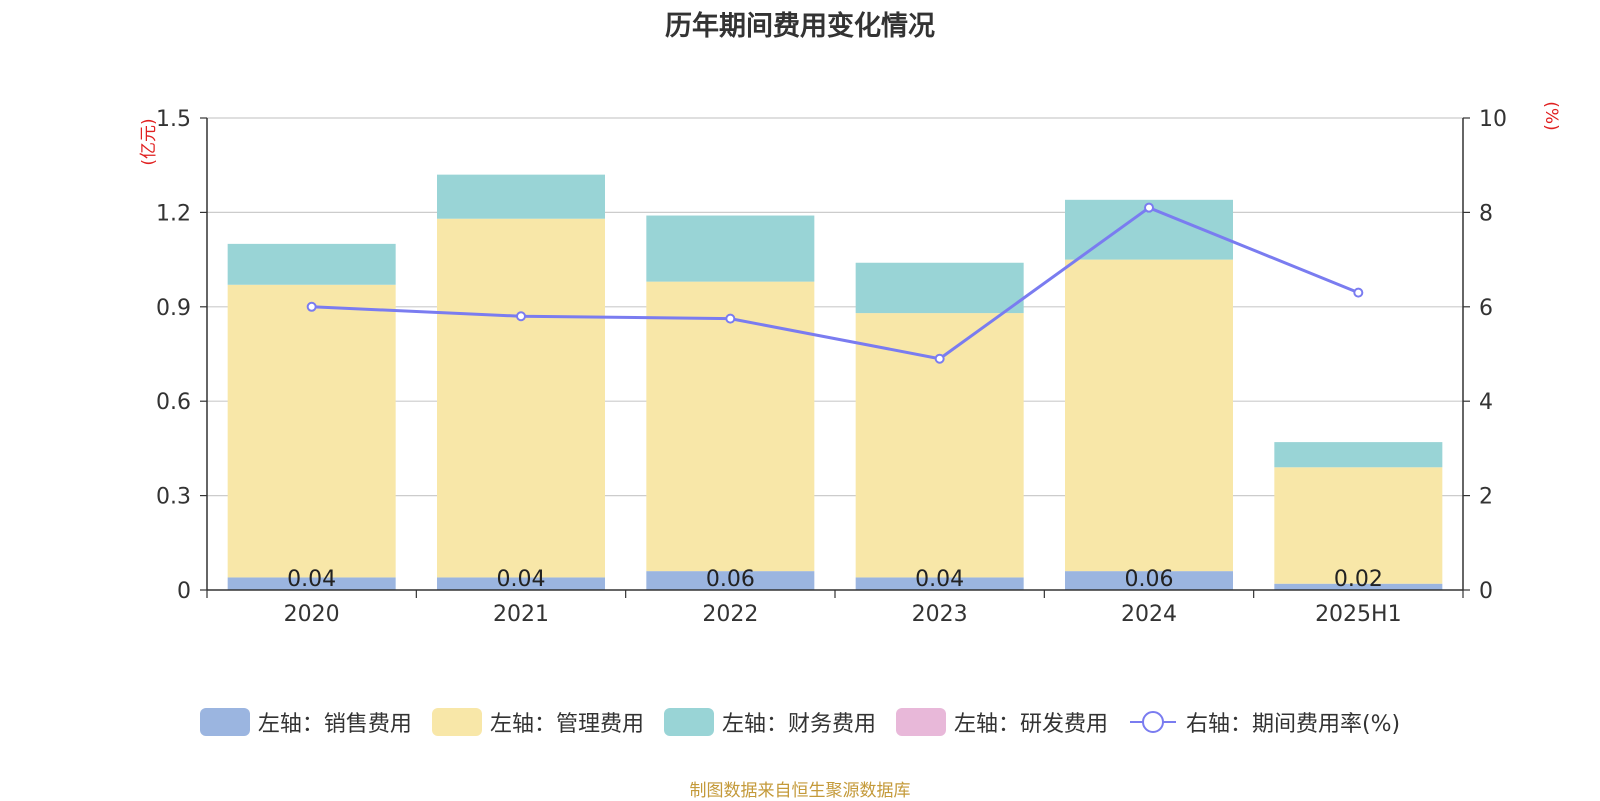  Describe the element at coordinates (1551, 115) in the screenshot. I see `right-axis-unit-label: (%)` at that location.